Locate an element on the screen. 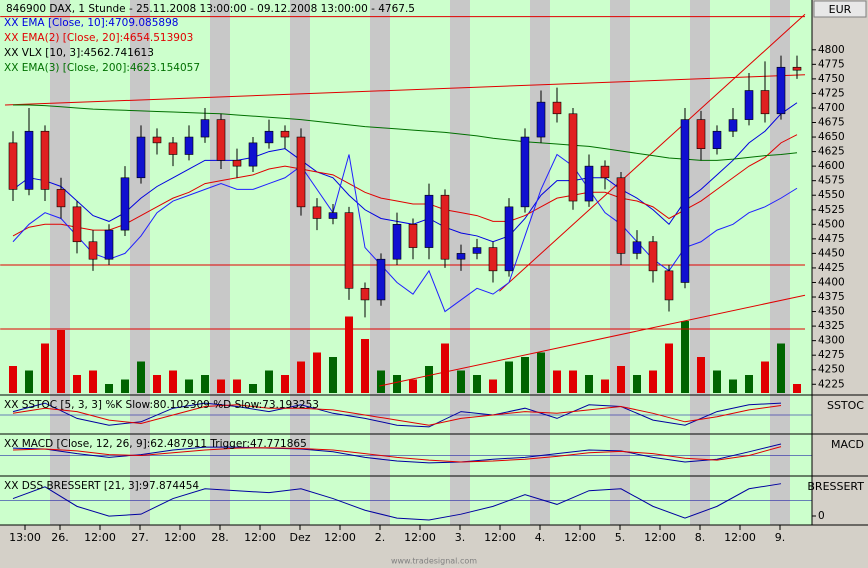 This screenshot has width=868, height=568. x-tick-label: 9. is located at coordinates (780, 537).